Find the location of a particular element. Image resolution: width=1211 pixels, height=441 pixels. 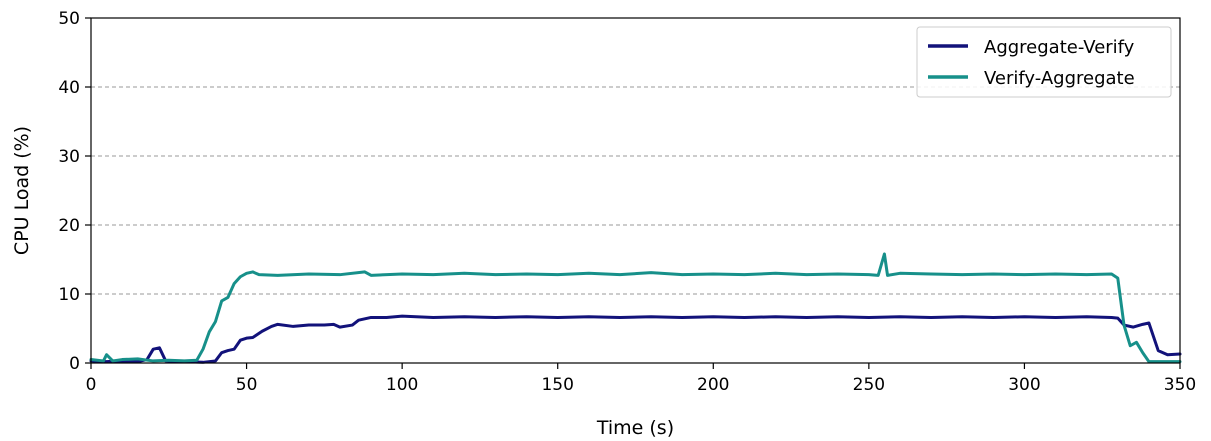

legend-box is located at coordinates (1044, 62).